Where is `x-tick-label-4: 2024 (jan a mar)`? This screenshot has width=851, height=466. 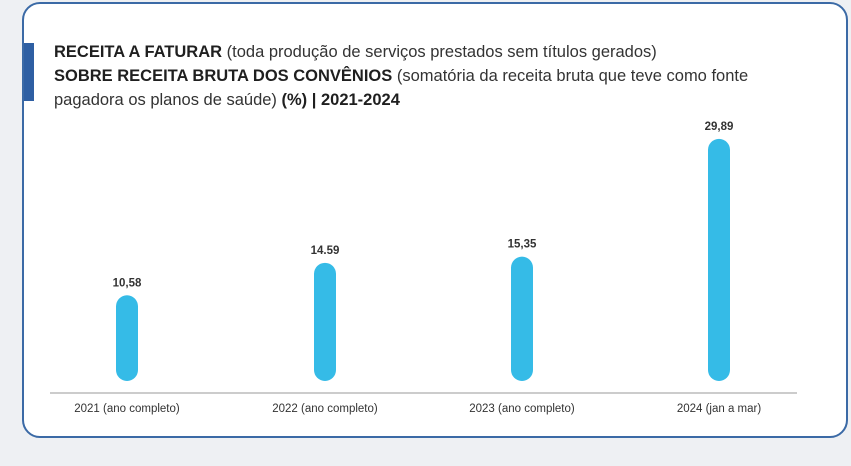 x-tick-label-4: 2024 (jan a mar) is located at coordinates (719, 409).